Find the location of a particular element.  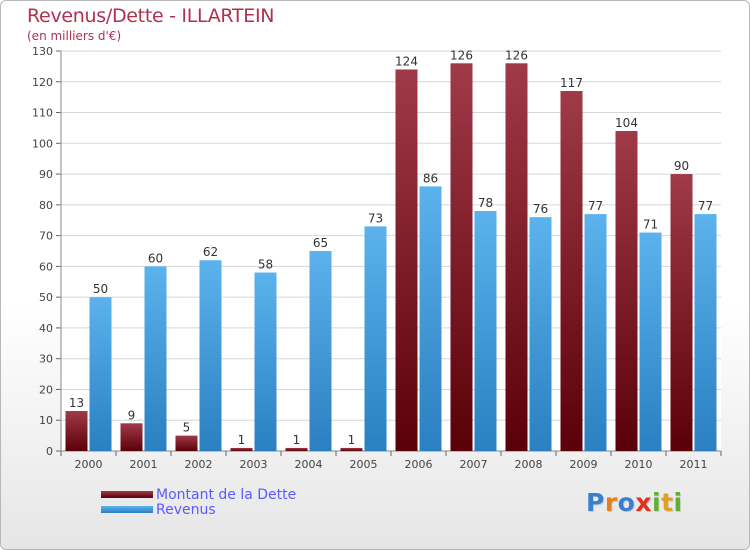

y-tick-label: 120 is located at coordinates (42, 82).